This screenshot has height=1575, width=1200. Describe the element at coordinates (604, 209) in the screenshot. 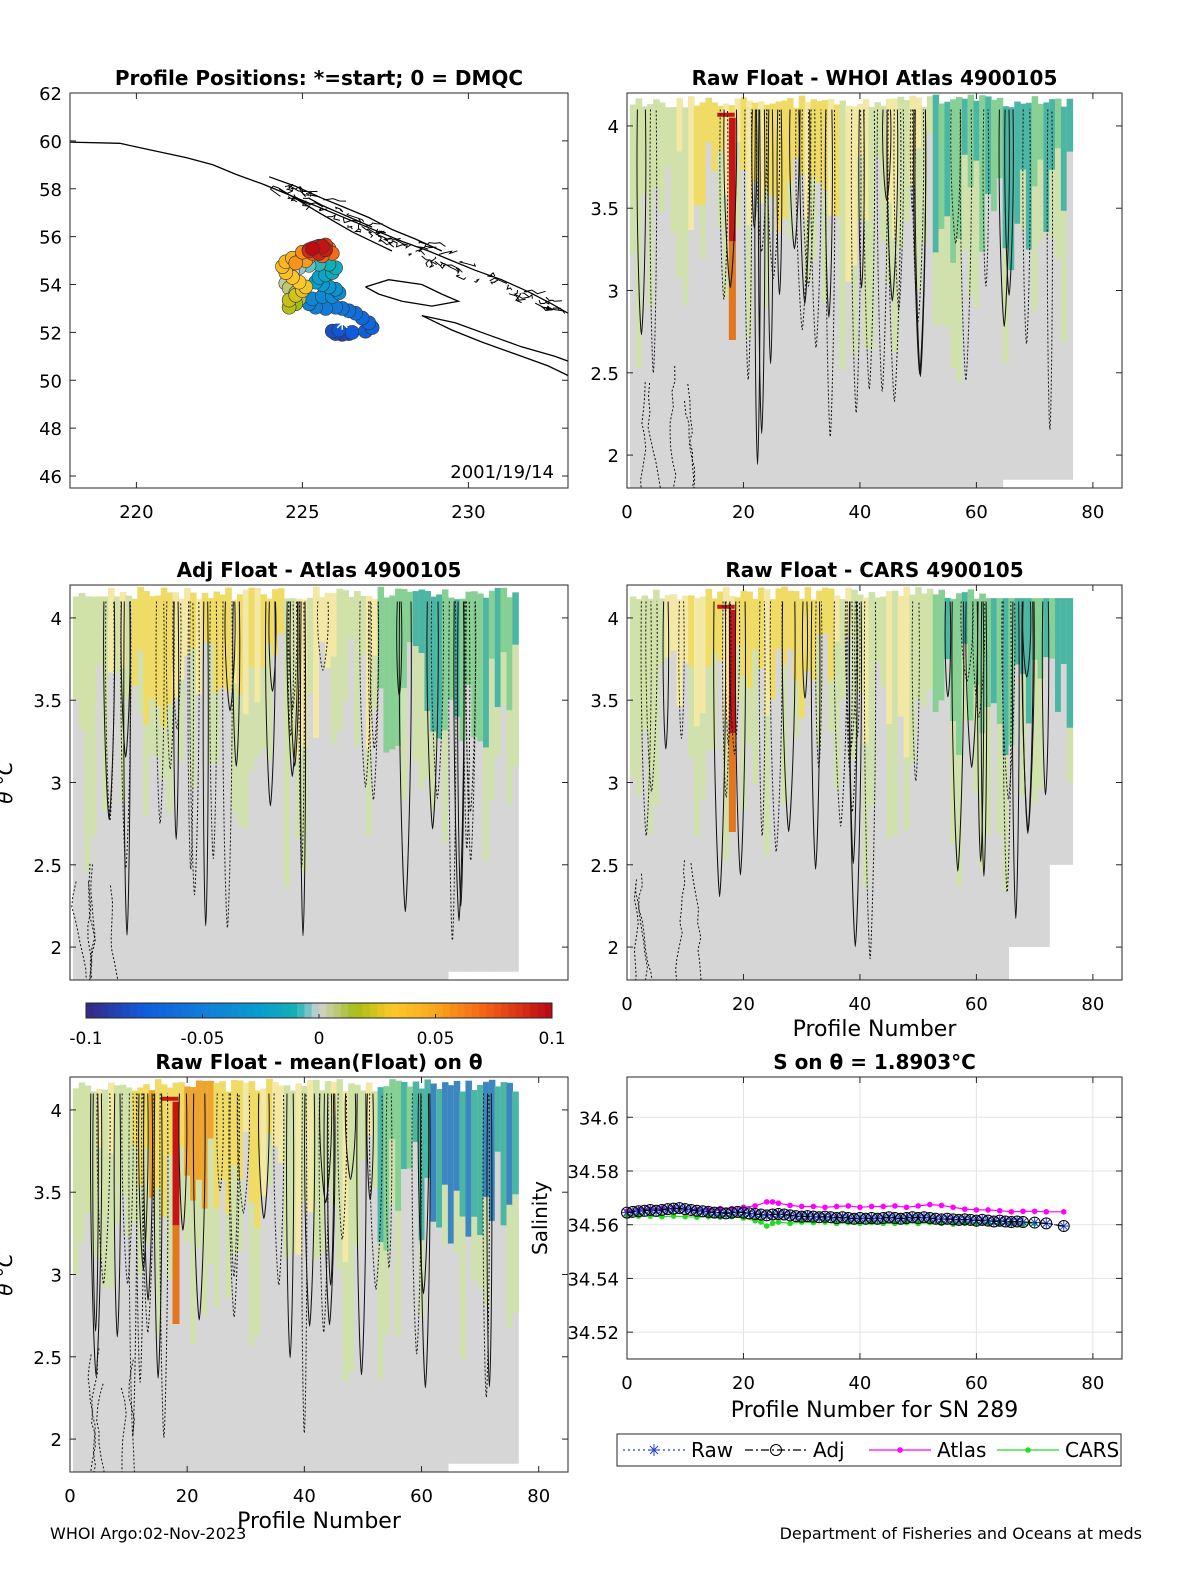

I see `y-tick-label: 3.5` at that location.